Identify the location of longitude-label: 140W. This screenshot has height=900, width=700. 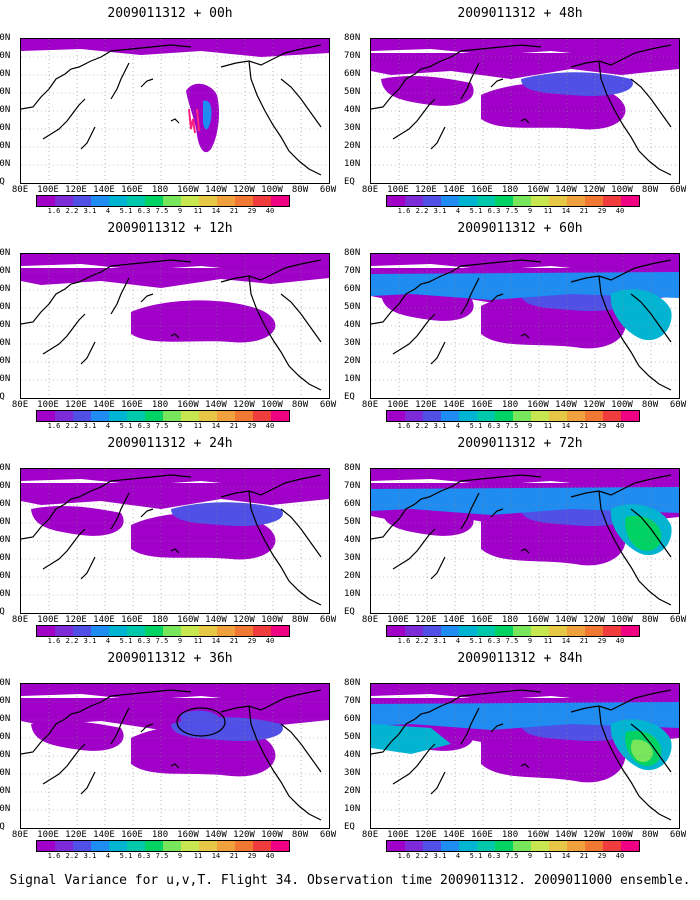
(566, 835).